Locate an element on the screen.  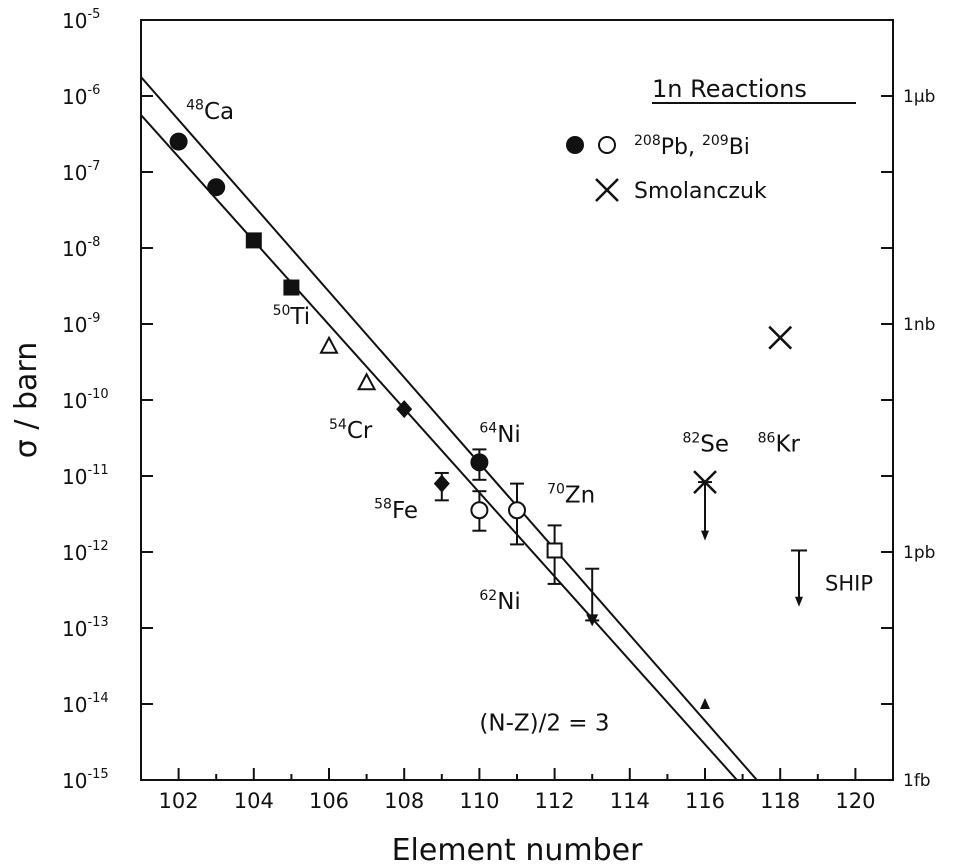
reaction-label: 54Cr is located at coordinates (351, 430).